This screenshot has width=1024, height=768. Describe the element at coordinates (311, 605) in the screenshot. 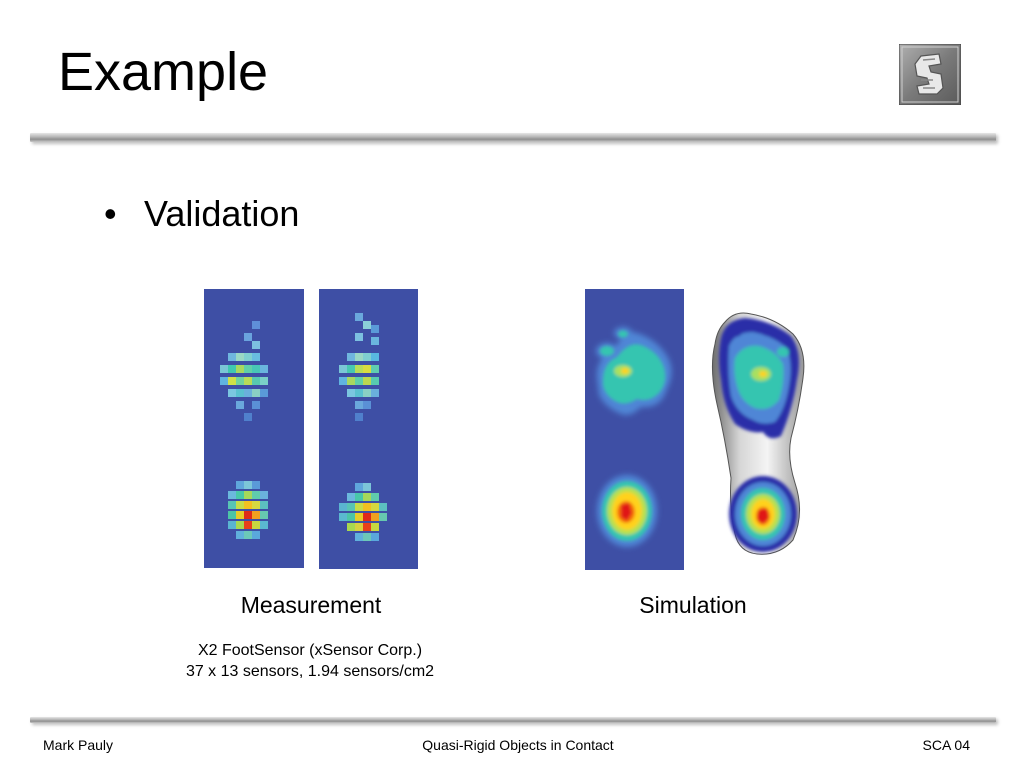

I see `measurement-caption: Measurement` at that location.